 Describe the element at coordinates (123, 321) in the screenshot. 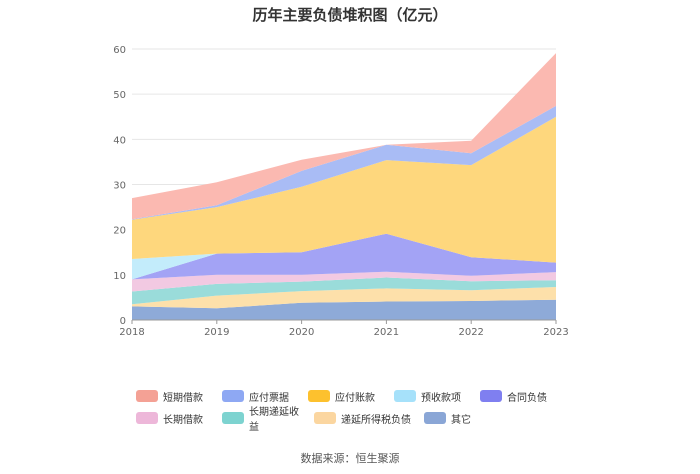

I see `y-tick-label-0: 0` at that location.